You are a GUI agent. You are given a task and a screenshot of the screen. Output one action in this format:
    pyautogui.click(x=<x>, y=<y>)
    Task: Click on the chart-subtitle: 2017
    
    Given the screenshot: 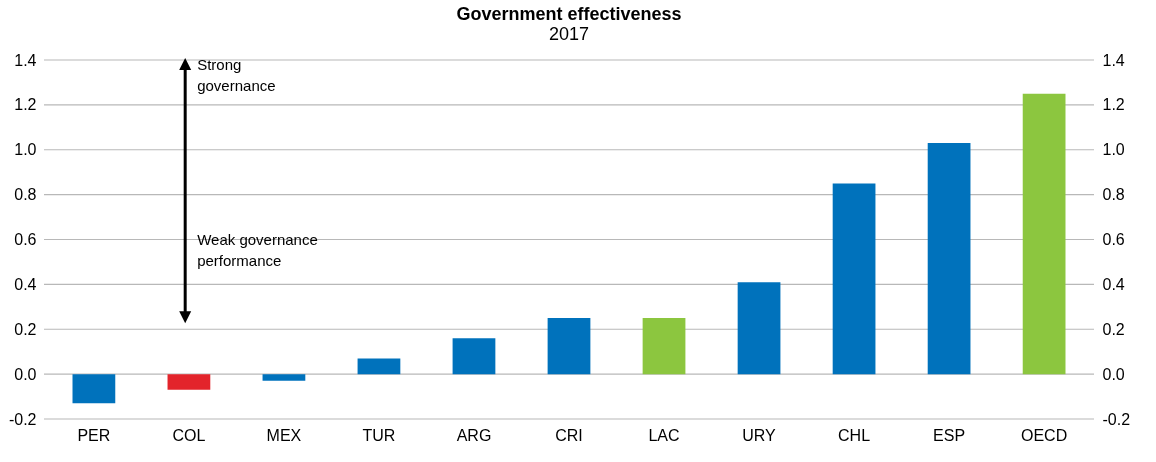 What is the action you would take?
    pyautogui.click(x=569, y=34)
    